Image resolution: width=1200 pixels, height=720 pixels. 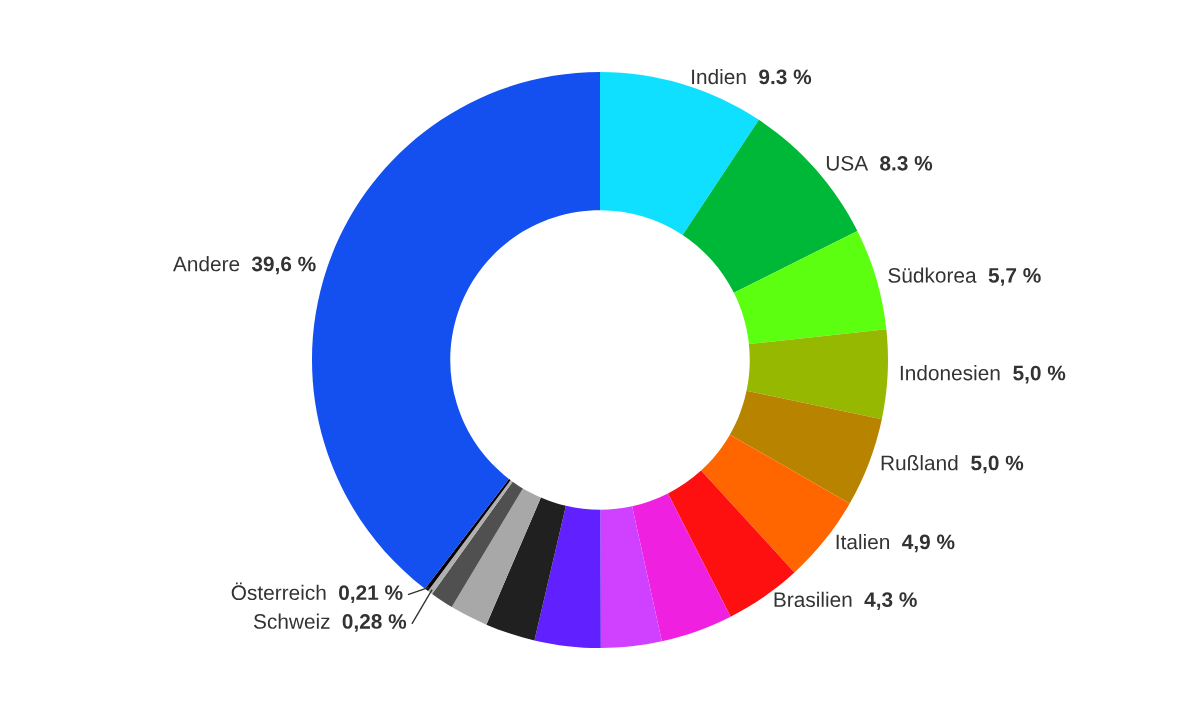 What do you see at coordinates (291, 621) in the screenshot?
I see `slice-label: Schweiz` at bounding box center [291, 621].